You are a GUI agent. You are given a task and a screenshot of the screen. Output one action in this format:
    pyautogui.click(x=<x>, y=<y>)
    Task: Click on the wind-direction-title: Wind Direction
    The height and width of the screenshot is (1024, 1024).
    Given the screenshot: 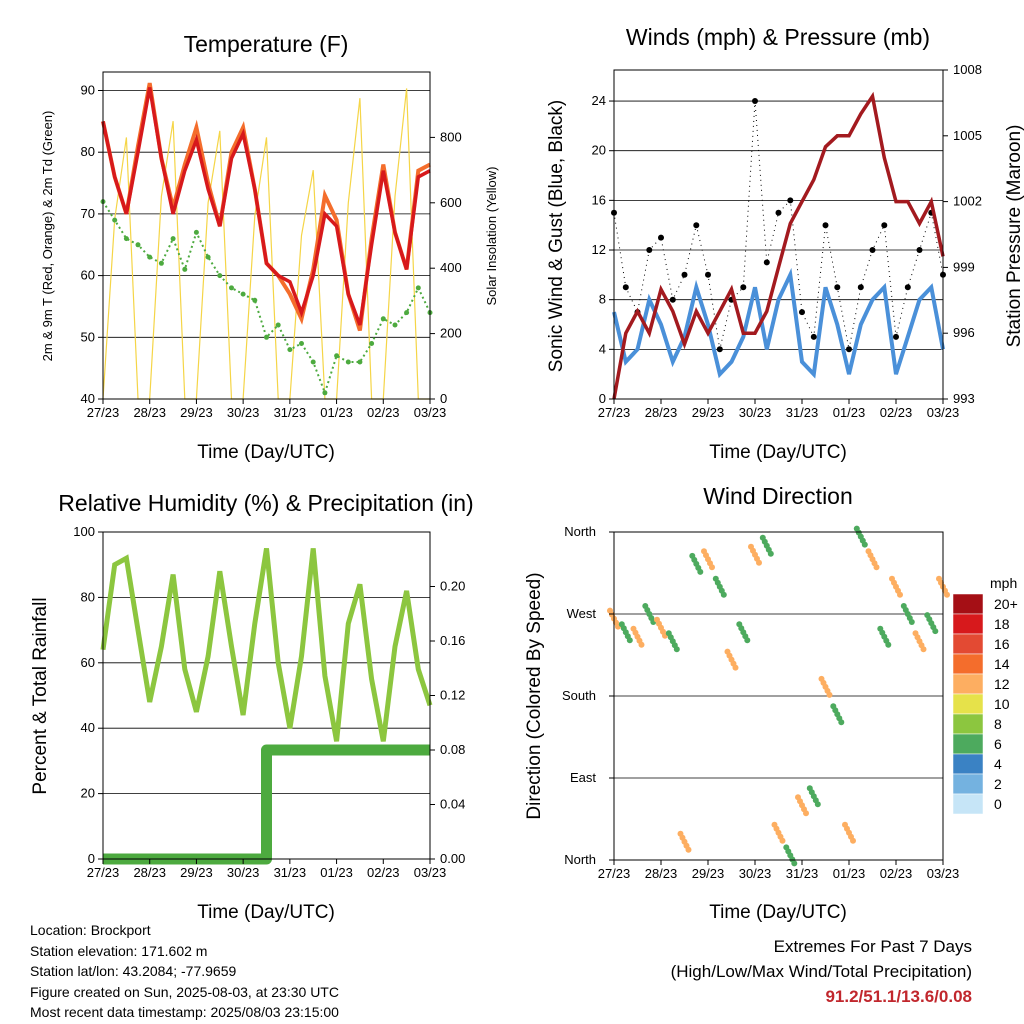 What is the action you would take?
    pyautogui.click(x=778, y=496)
    